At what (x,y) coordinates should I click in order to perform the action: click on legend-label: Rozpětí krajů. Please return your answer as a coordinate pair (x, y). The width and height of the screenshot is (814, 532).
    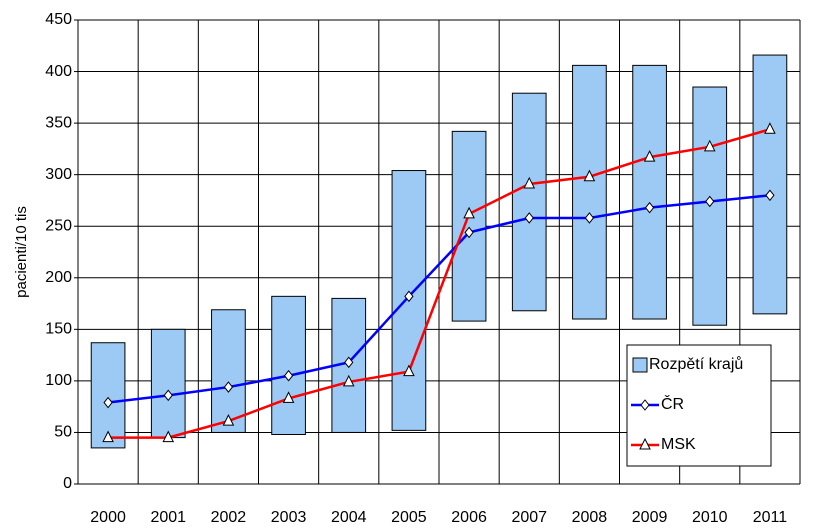
    Looking at the image, I should click on (696, 364).